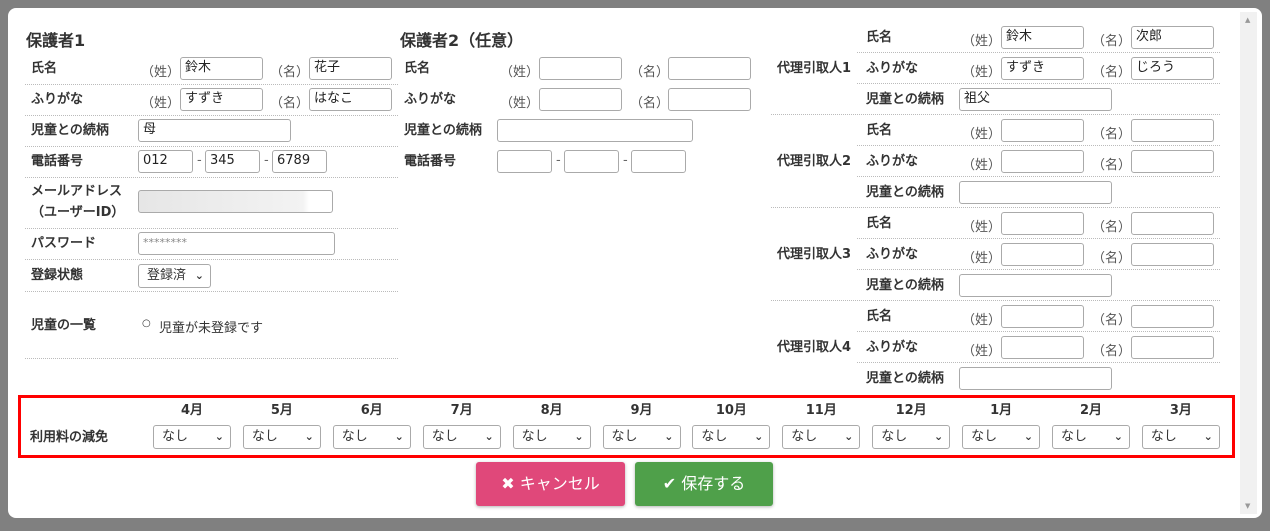  Describe the element at coordinates (814, 68) in the screenshot. I see `proxy1-label: 代理引取人1` at that location.